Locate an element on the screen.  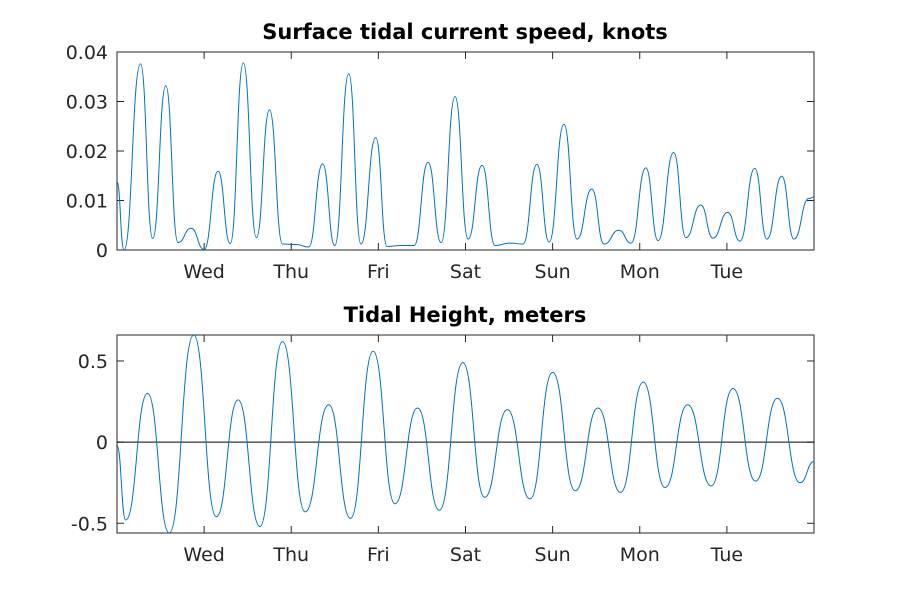
current-speed-xtick-label: Wed is located at coordinates (203, 272).